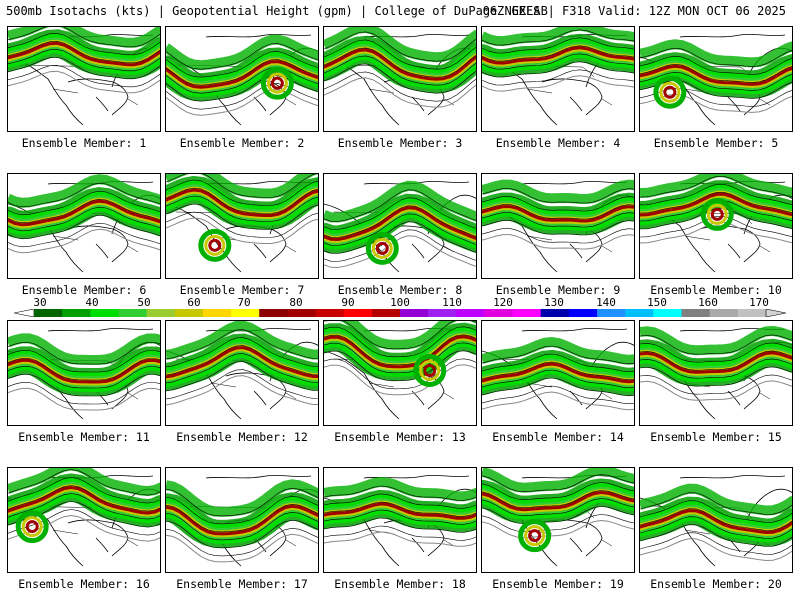 The image size is (800, 600). Describe the element at coordinates (40, 302) in the screenshot. I see `colorbar-tick-label: 30` at that location.